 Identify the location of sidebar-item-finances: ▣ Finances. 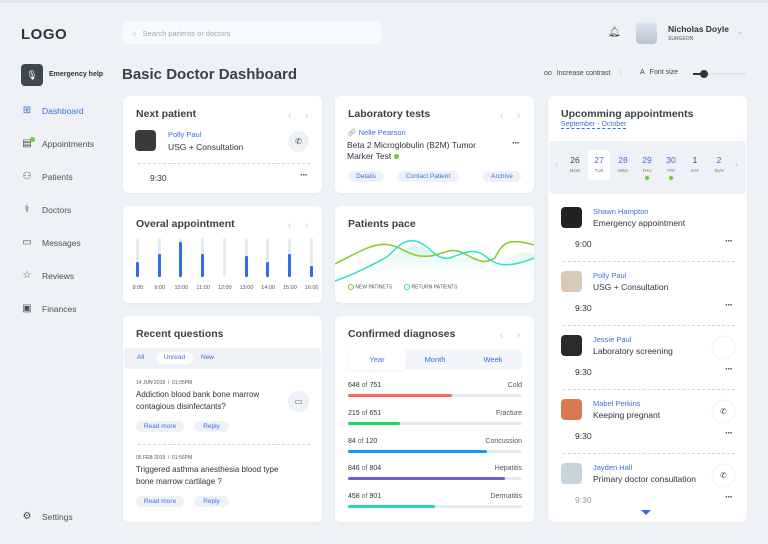
(48, 308).